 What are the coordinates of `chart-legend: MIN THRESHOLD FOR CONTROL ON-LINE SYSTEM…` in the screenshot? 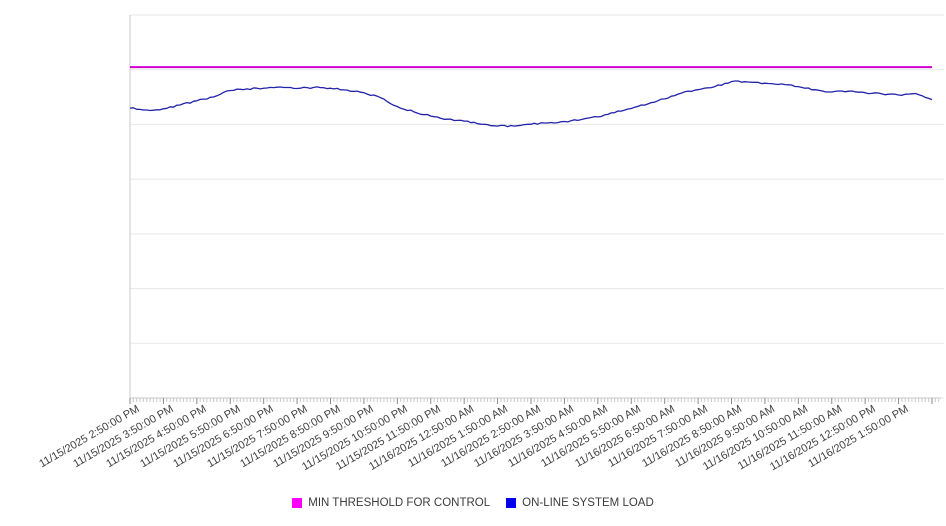 It's located at (473, 503).